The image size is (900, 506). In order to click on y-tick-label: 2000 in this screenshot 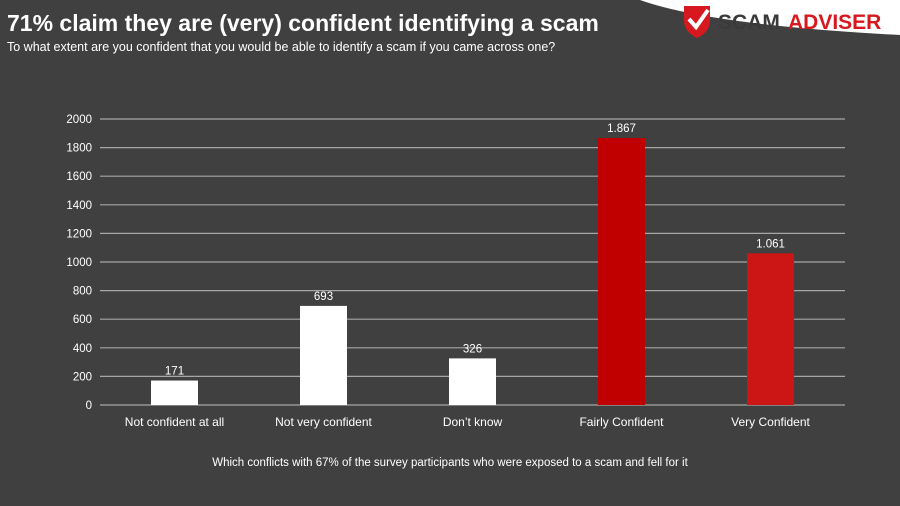, I will do `click(79, 120)`.